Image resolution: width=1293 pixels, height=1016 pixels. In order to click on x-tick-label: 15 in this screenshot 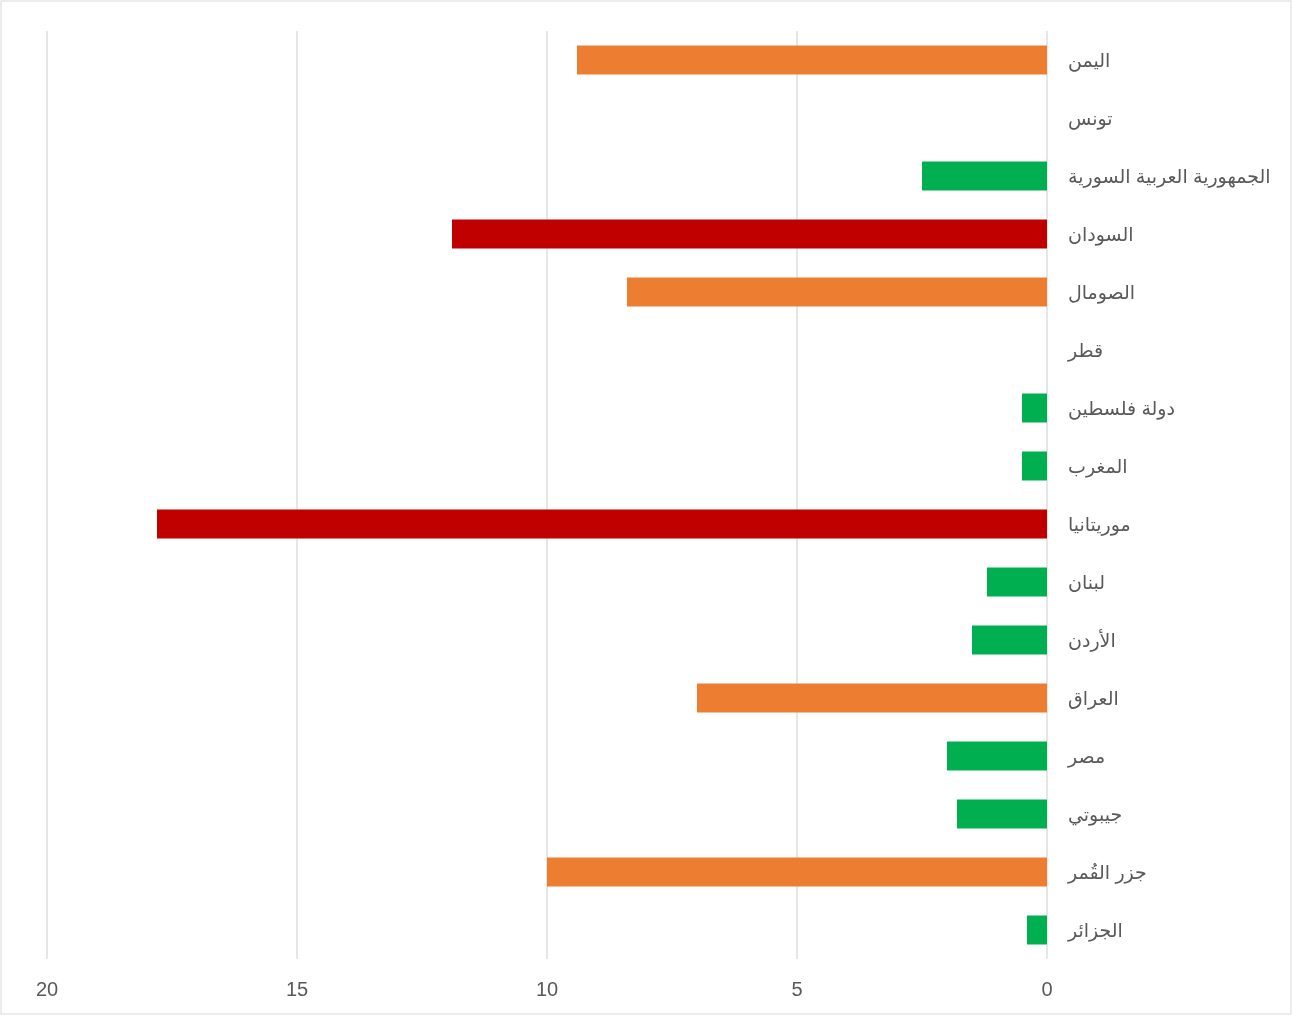, I will do `click(297, 989)`.